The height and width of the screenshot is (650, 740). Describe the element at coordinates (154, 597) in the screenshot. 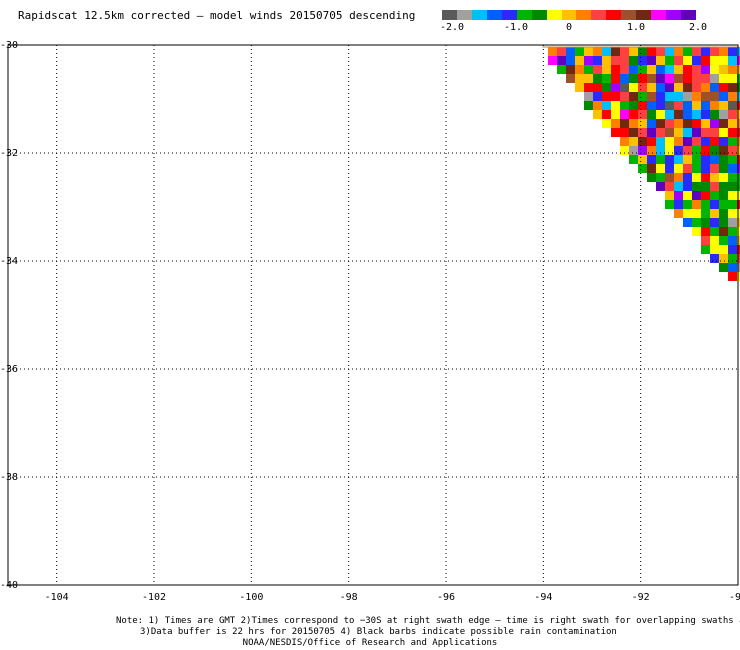

I see `x-tick-label: -102` at that location.